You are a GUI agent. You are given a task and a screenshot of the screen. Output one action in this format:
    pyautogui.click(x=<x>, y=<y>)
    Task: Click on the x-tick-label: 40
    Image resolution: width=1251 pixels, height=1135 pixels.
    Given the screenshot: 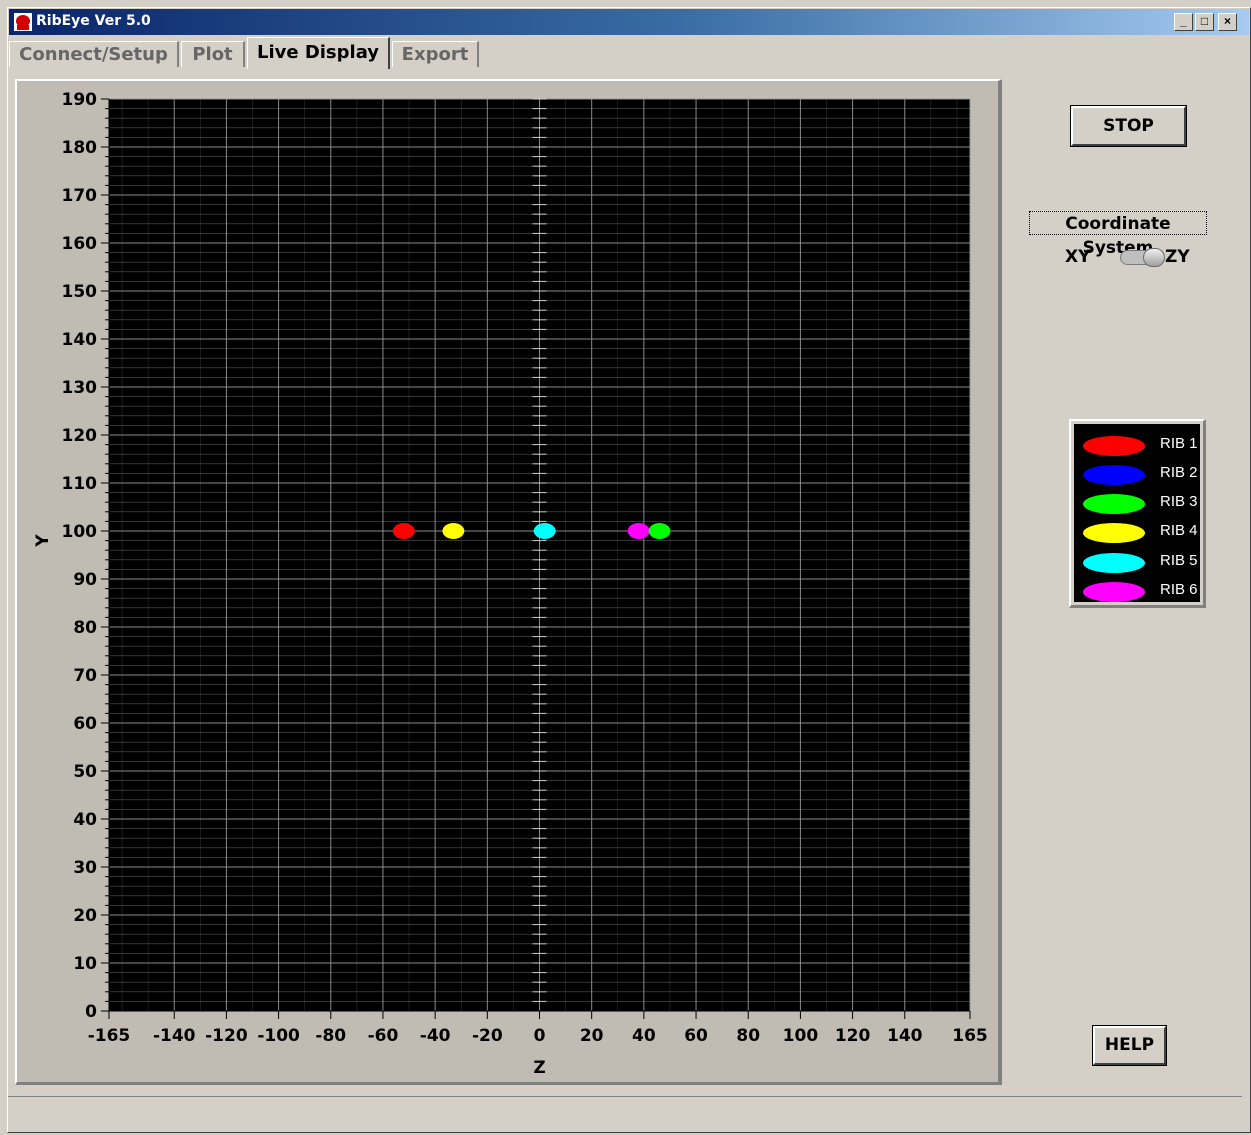 What is the action you would take?
    pyautogui.click(x=644, y=1036)
    